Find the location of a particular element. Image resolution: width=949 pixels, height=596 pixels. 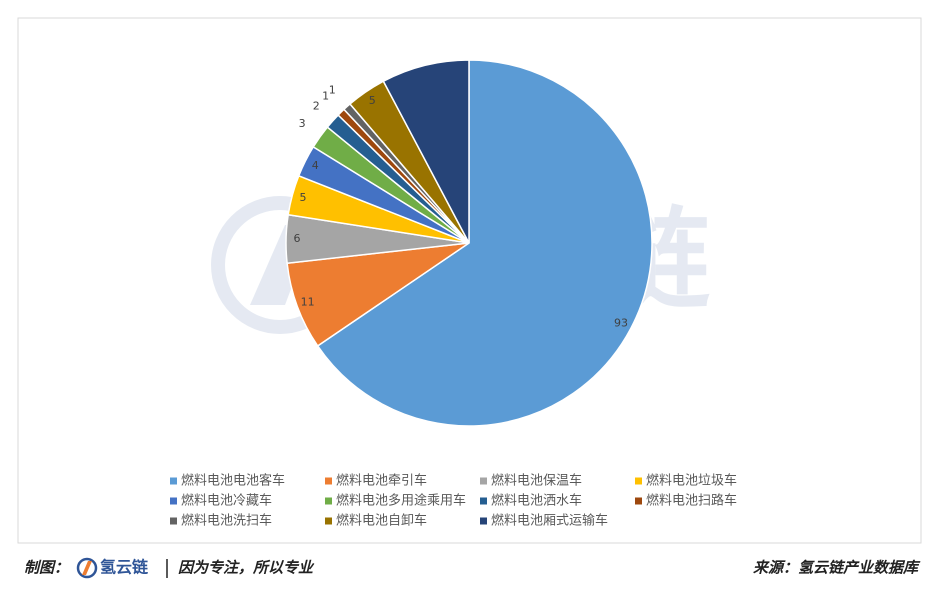

source: 来源：氢云链产业数据库 is located at coordinates (837, 568).